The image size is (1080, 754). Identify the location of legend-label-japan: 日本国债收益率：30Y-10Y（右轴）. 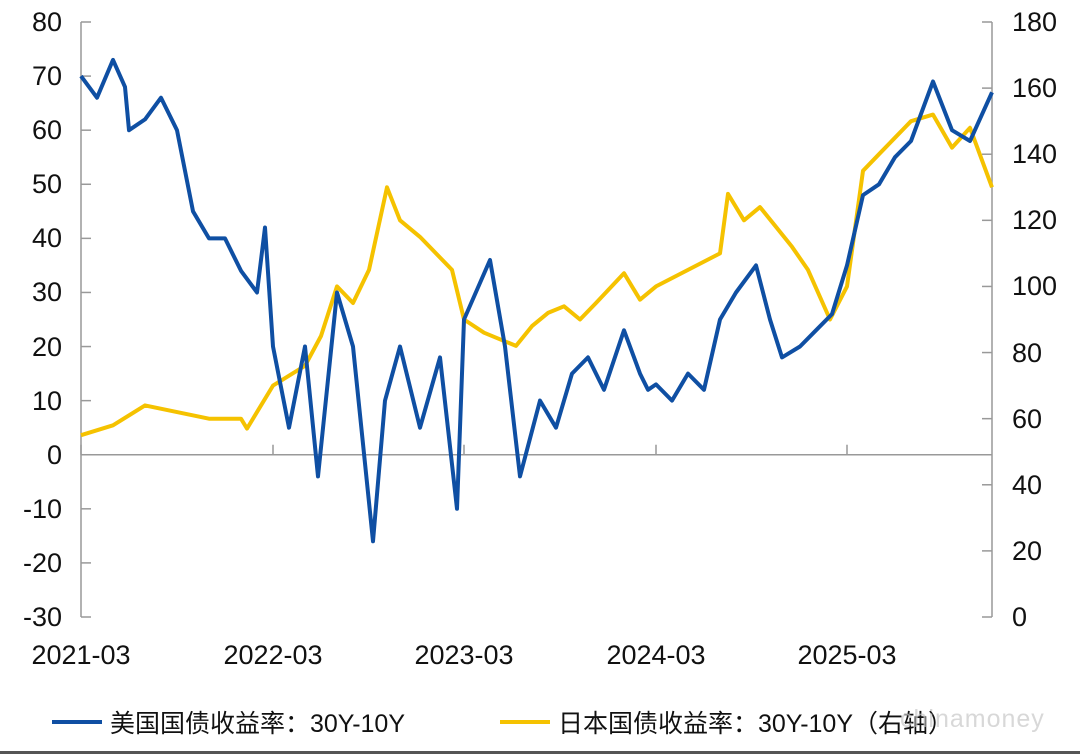
(755, 724).